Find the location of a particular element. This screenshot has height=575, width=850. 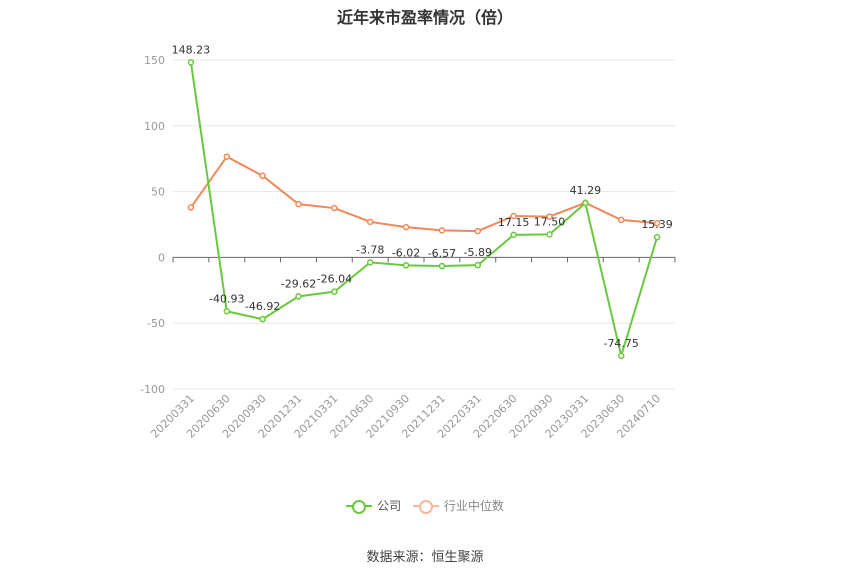

series-line-industry-median is located at coordinates (424, 194).